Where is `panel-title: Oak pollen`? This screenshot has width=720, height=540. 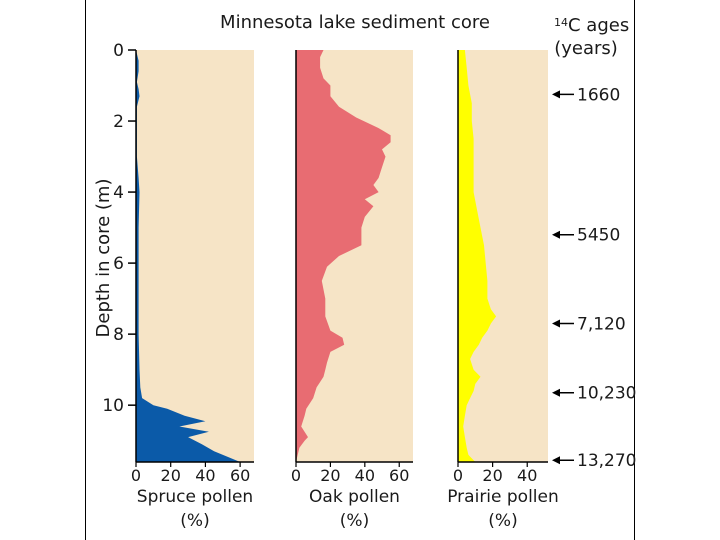
panel-title: Oak pollen is located at coordinates (354, 497).